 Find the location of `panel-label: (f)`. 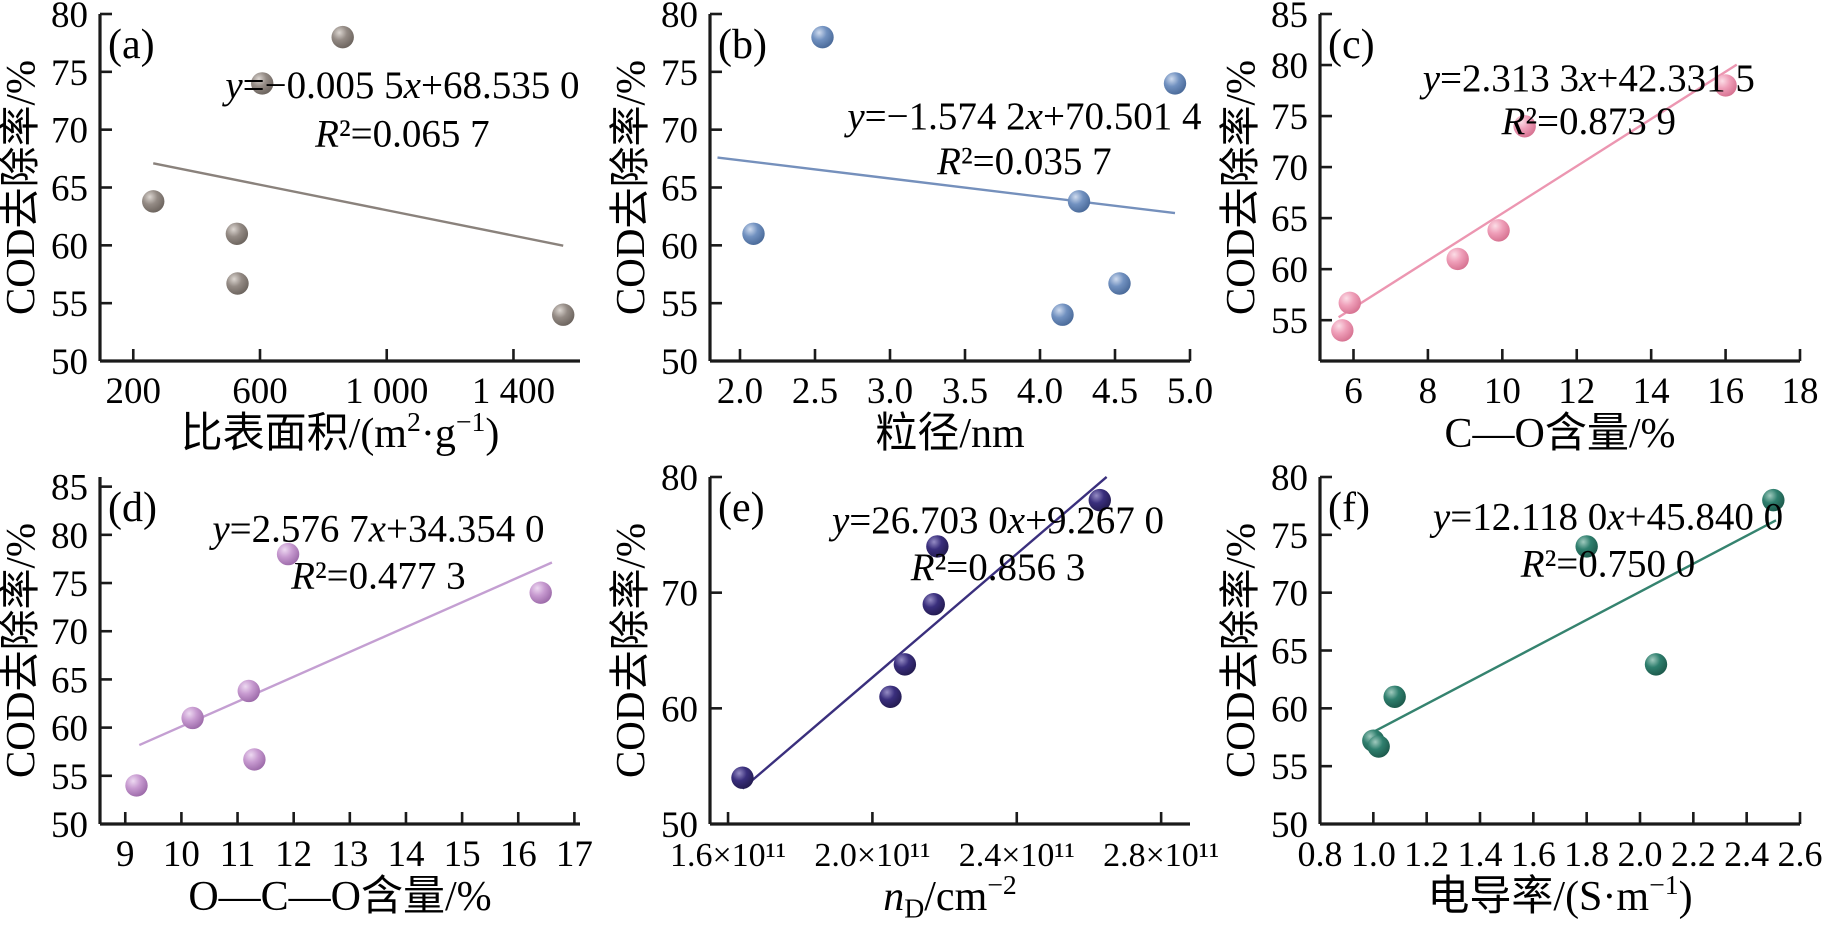

panel-label: (f) is located at coordinates (1349, 508).